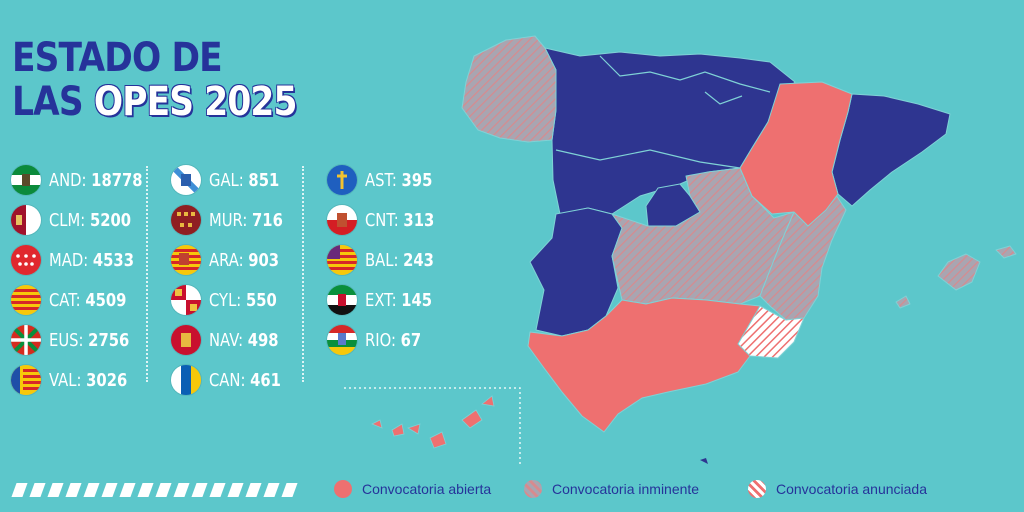 Image resolution: width=1024 pixels, height=512 pixels. What do you see at coordinates (26, 340) in the screenshot?
I see `euskadi-flag-icon` at bounding box center [26, 340].